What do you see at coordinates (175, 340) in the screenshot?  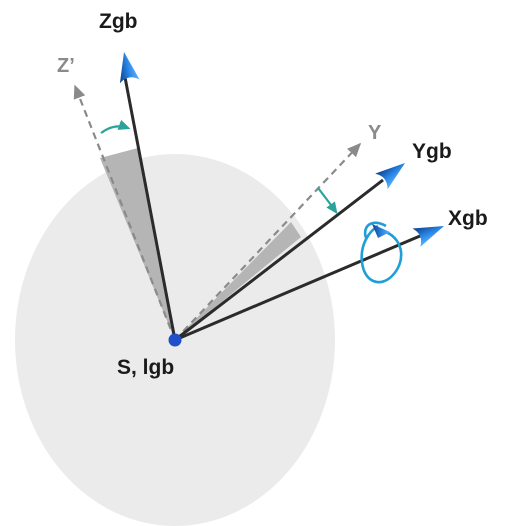 I see `origin-point` at bounding box center [175, 340].